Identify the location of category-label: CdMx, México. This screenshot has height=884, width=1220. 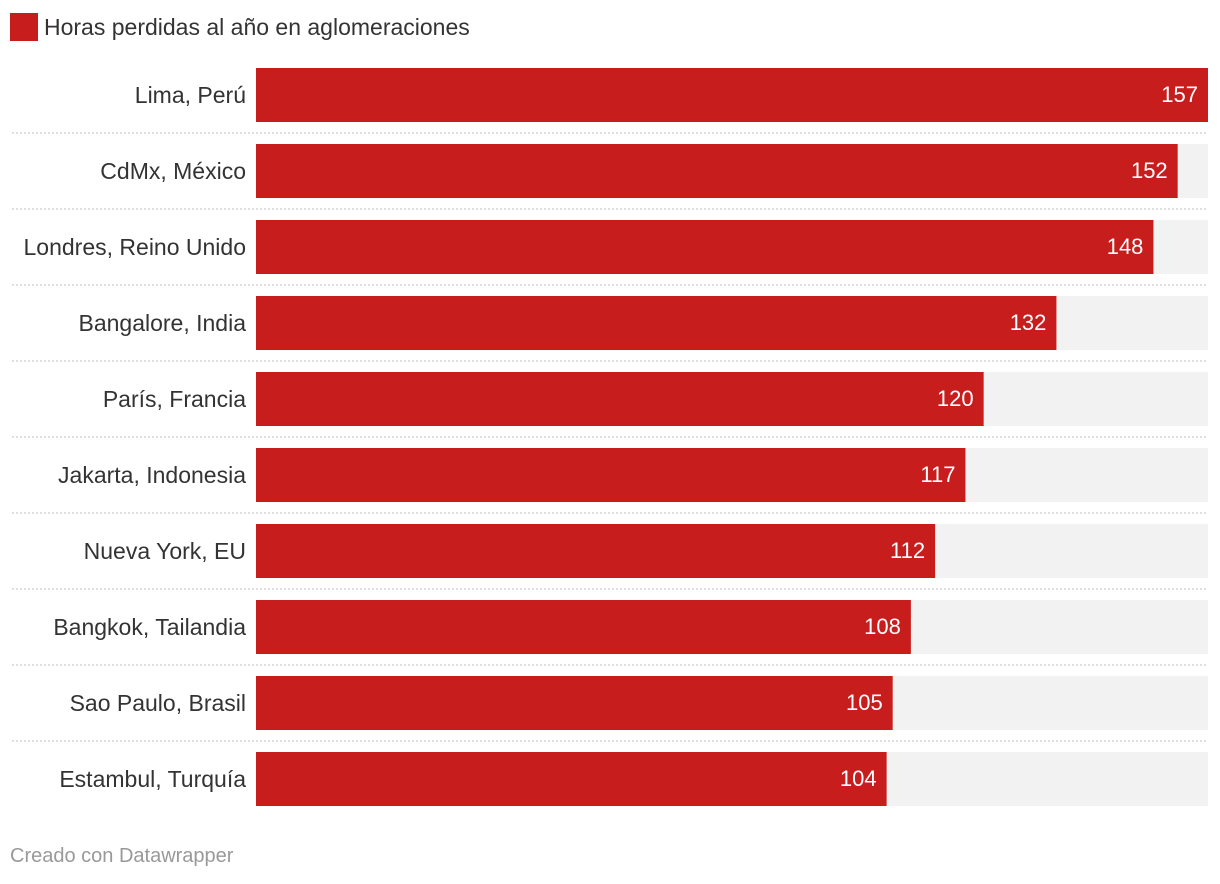
(173, 171).